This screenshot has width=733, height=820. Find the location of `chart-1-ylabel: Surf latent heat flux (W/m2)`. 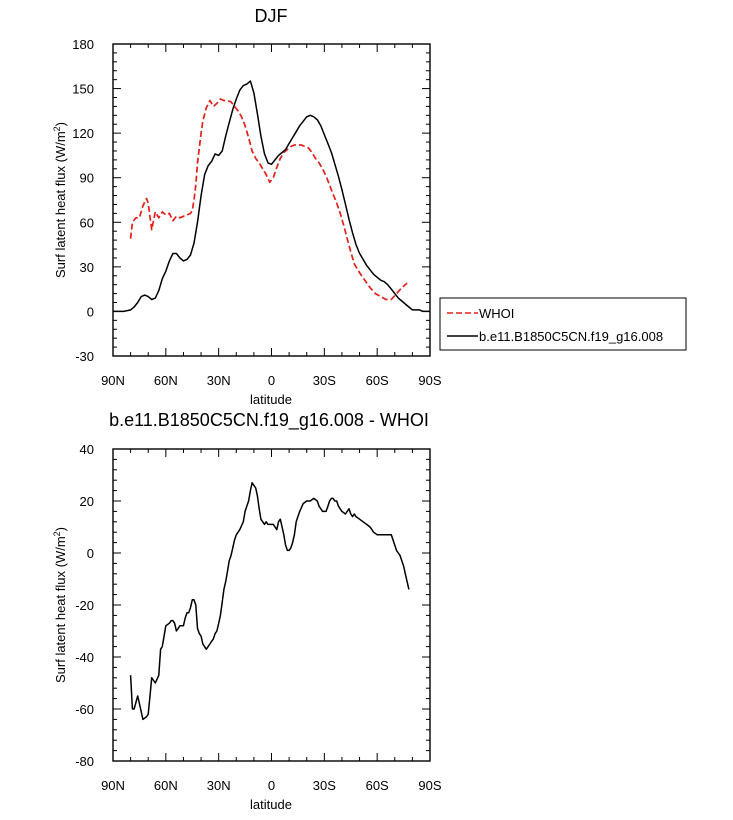

chart-1-ylabel: Surf latent heat flux (W/m2) is located at coordinates (60, 200).